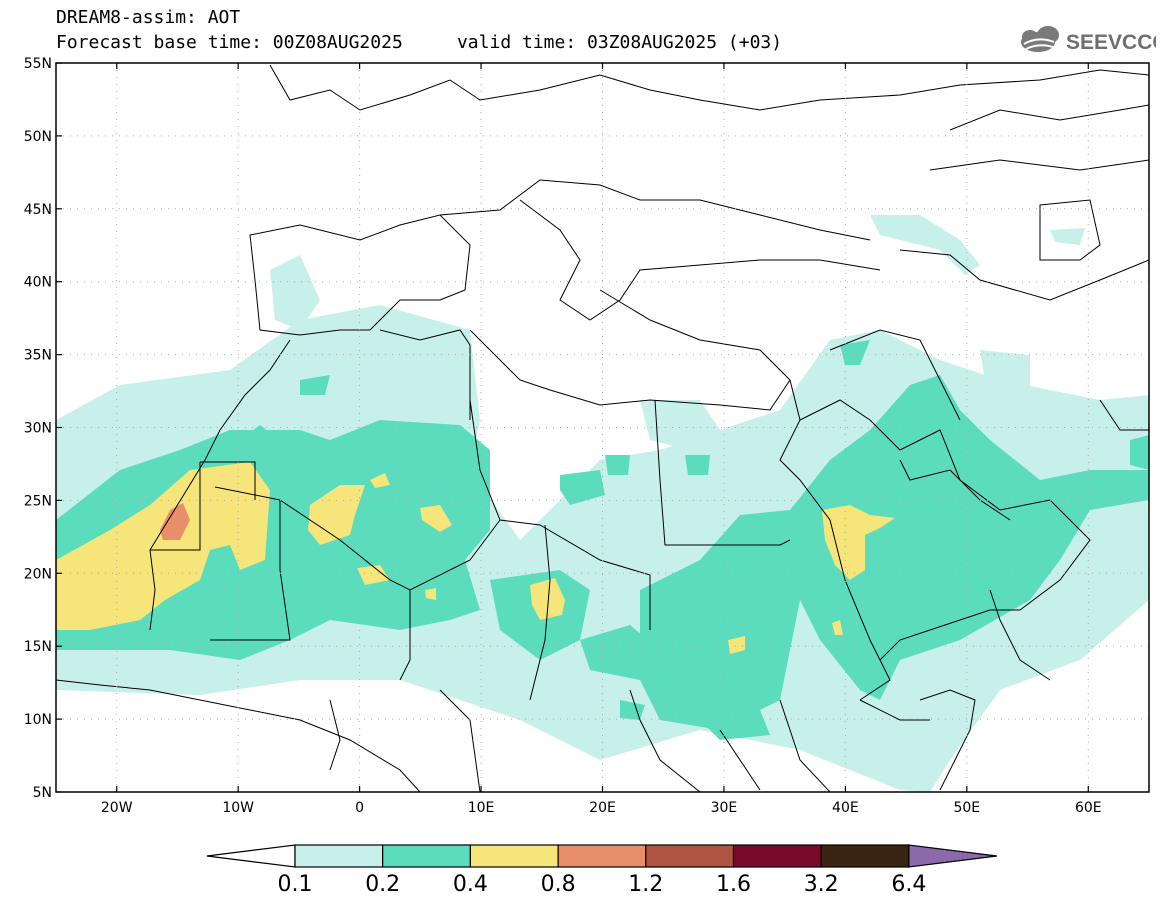 Image resolution: width=1165 pixels, height=905 pixels. What do you see at coordinates (645, 884) in the screenshot?
I see `colorbar-label: 1.2` at bounding box center [645, 884].